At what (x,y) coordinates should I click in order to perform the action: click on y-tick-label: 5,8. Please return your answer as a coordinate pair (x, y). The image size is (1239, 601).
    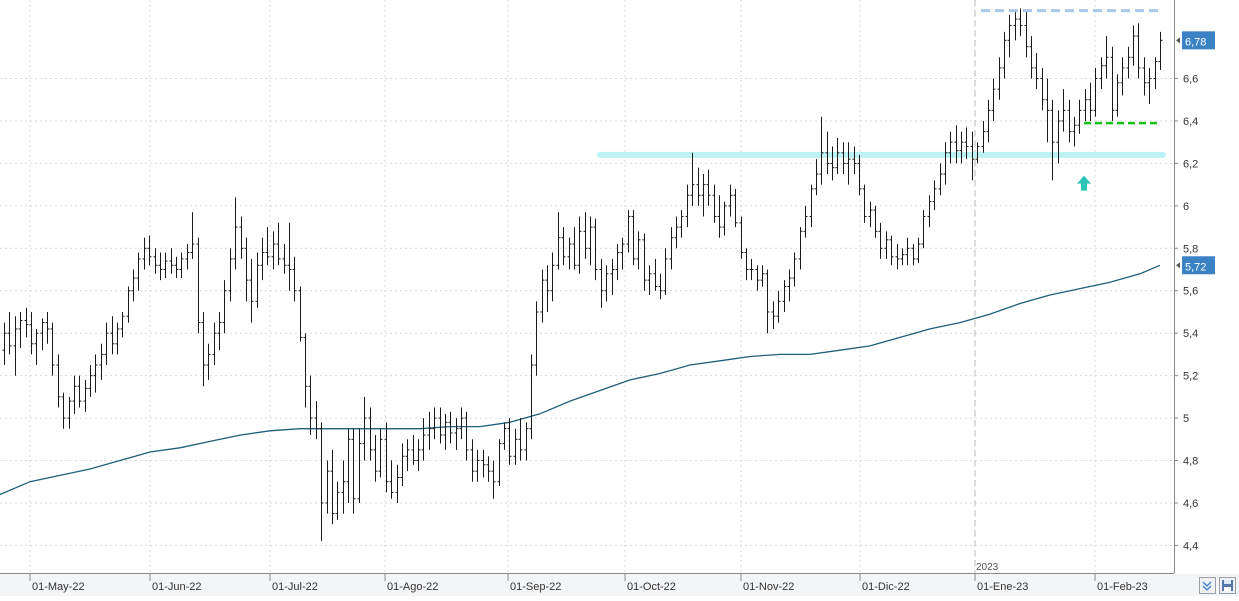
    Looking at the image, I should click on (1190, 249).